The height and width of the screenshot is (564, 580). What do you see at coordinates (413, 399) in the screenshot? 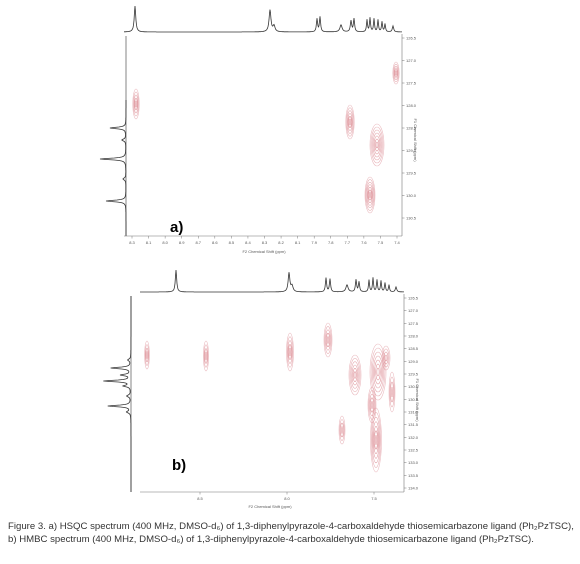
I see `y-tick-label: 130.5` at bounding box center [413, 399].